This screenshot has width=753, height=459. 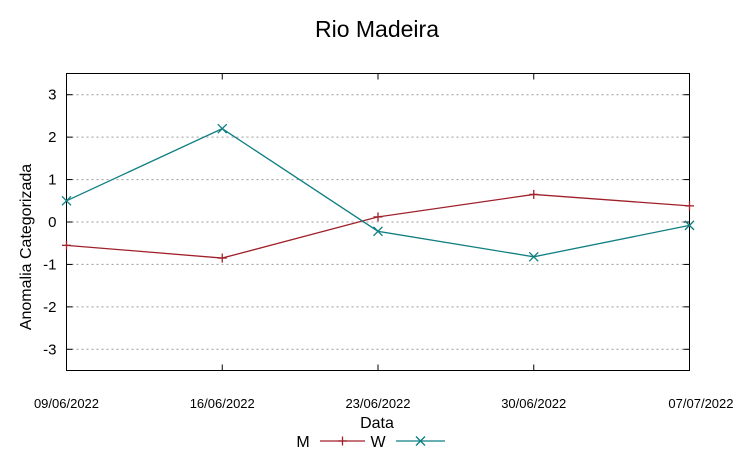 What do you see at coordinates (378, 442) in the screenshot?
I see `legend-label: W` at bounding box center [378, 442].